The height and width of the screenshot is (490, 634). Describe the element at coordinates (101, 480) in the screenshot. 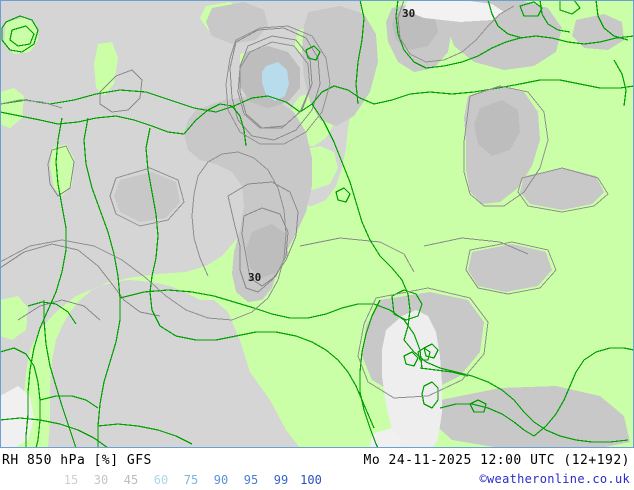

I see `scale-tick-30: 30` at that location.